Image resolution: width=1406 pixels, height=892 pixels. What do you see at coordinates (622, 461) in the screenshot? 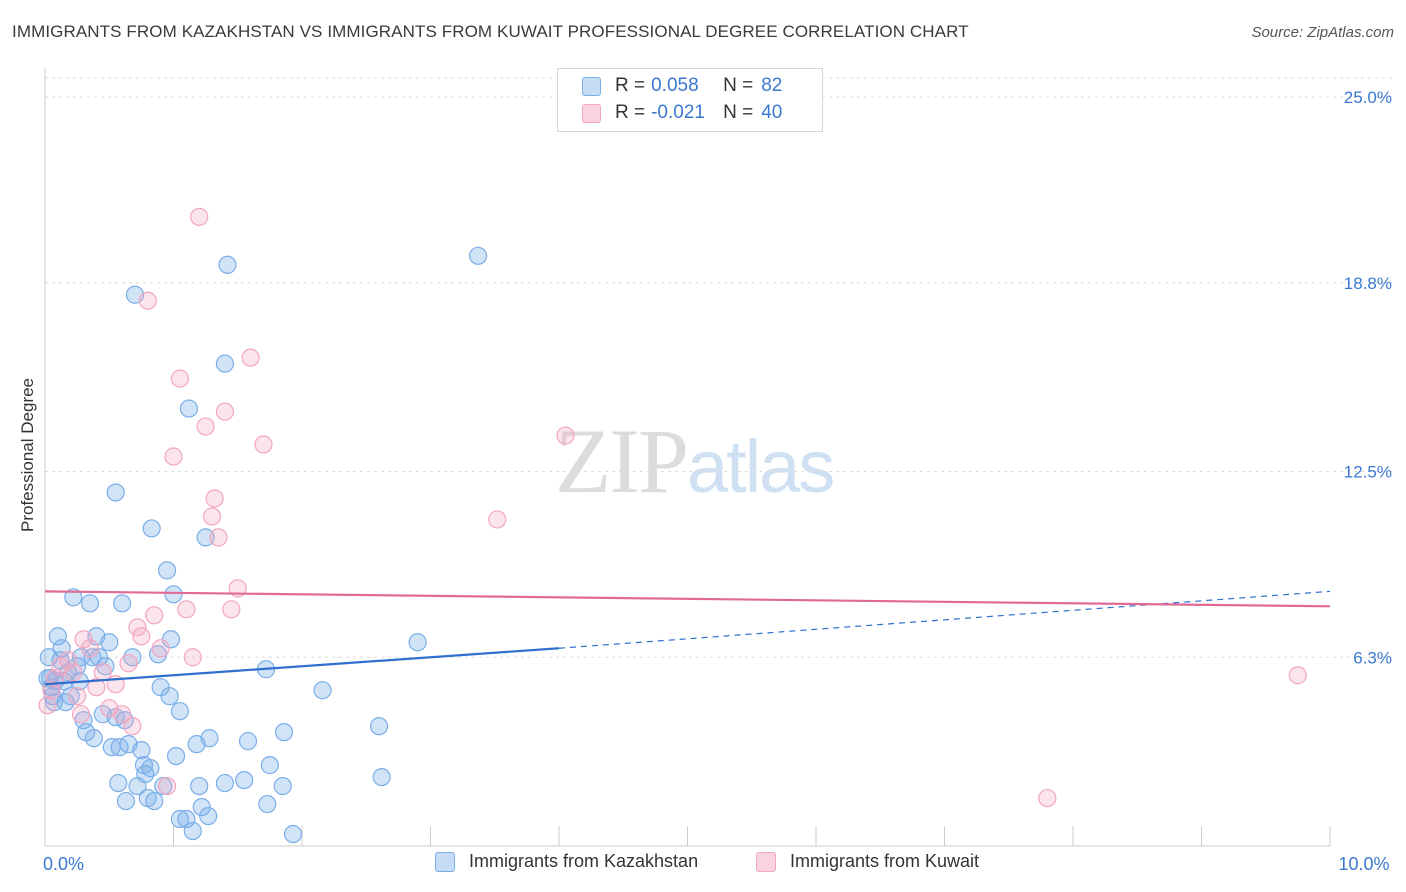
I see `watermark-zip: ZIP` at bounding box center [622, 461].